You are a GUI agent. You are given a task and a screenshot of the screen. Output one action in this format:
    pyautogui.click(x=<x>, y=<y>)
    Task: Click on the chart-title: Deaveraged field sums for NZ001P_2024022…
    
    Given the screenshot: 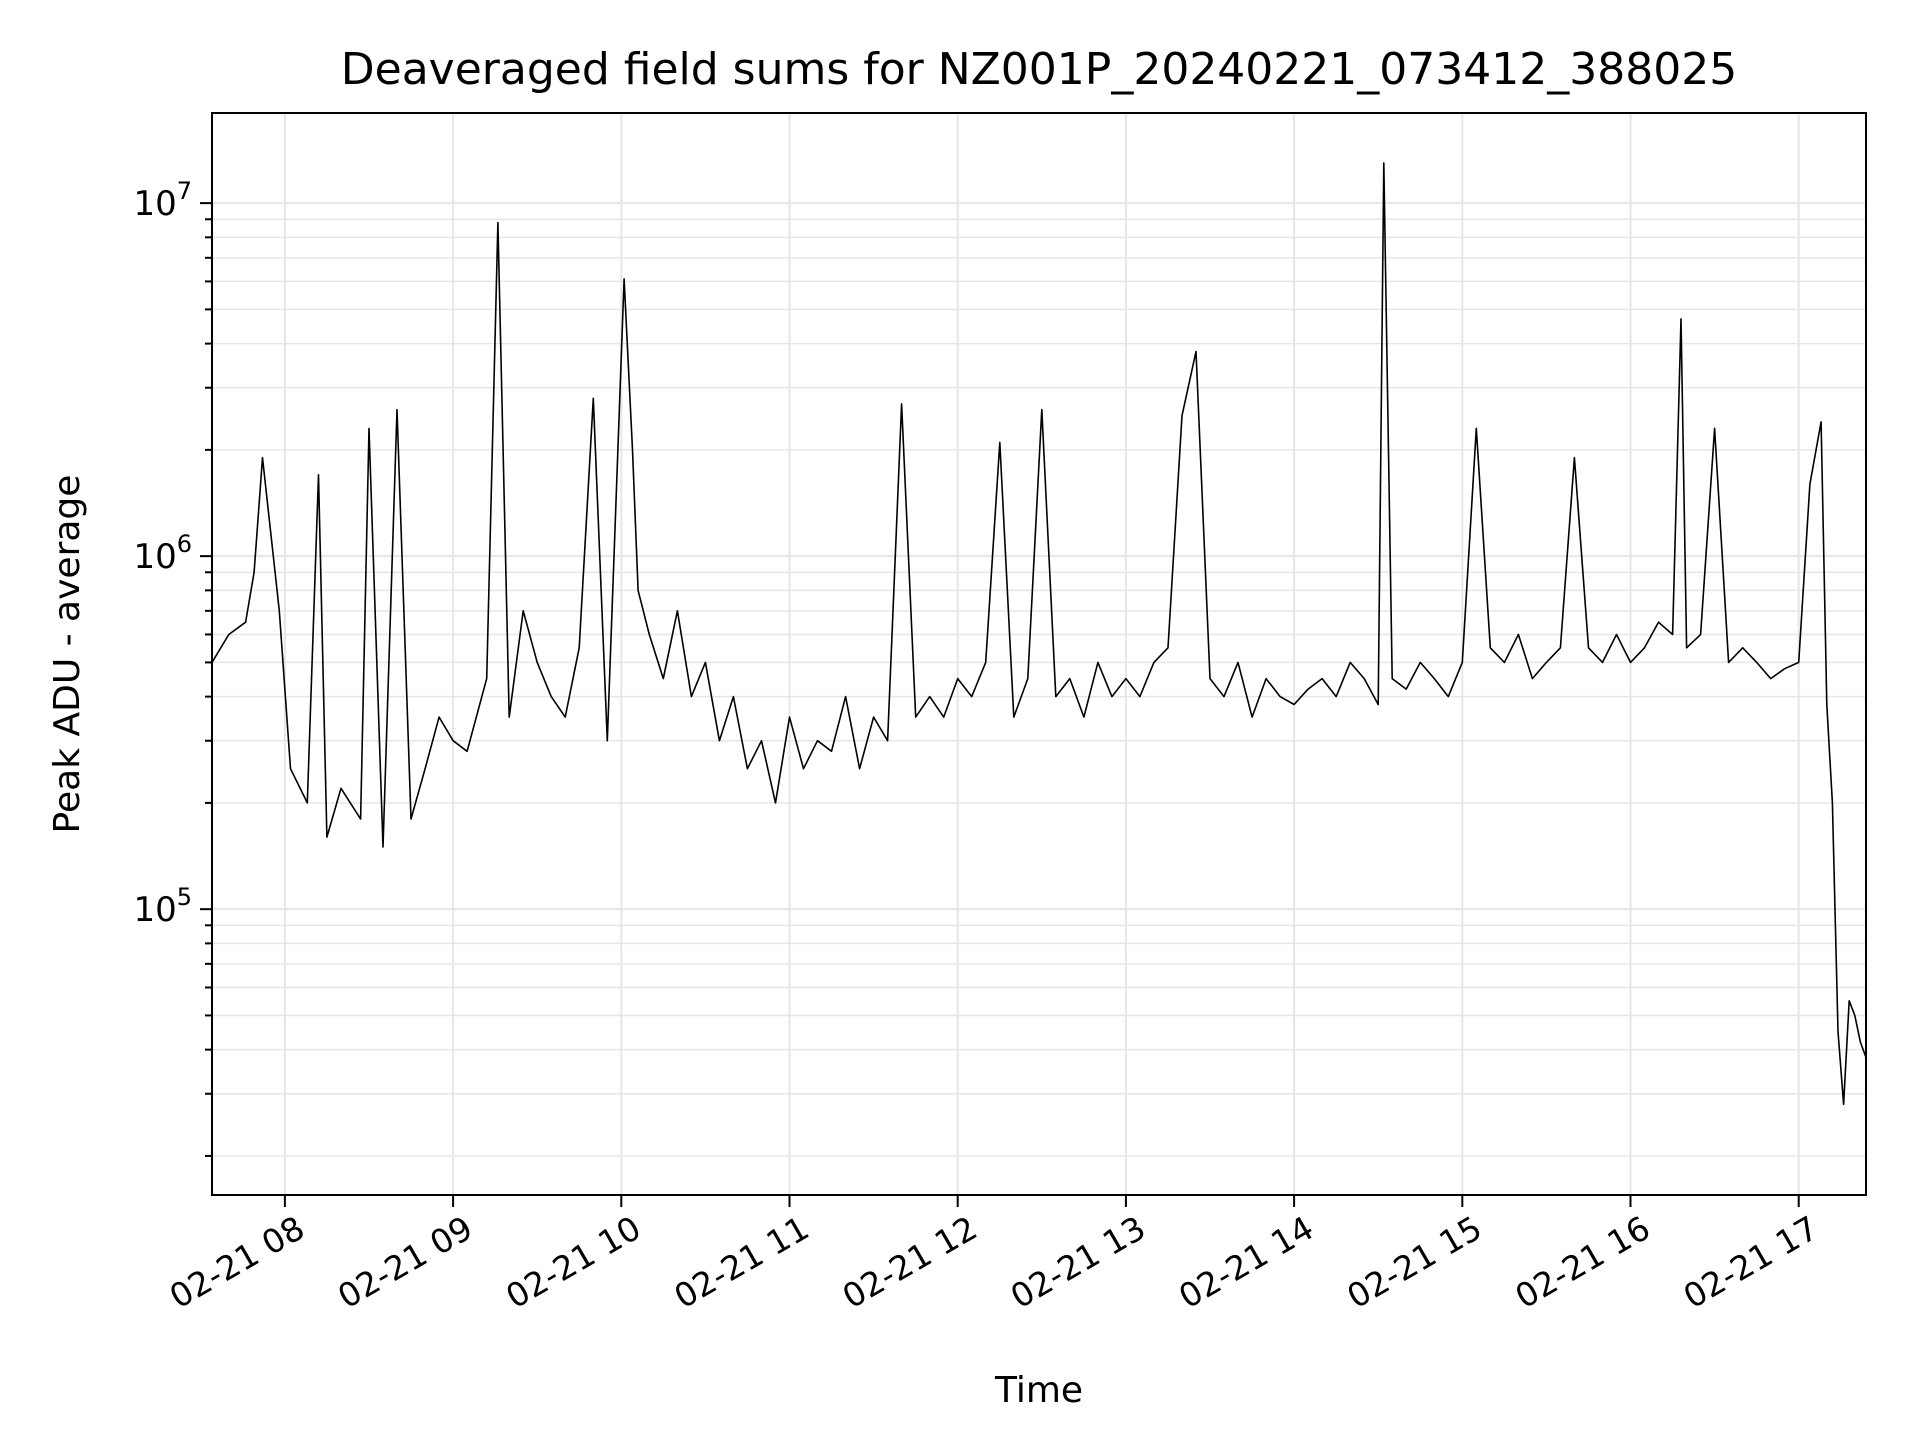 What is the action you would take?
    pyautogui.click(x=1039, y=69)
    